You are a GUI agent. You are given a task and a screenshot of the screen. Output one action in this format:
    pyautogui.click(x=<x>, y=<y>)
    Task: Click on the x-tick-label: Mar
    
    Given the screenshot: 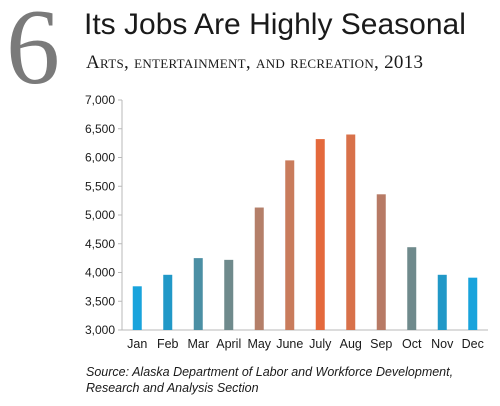 What is the action you would take?
    pyautogui.click(x=198, y=344)
    